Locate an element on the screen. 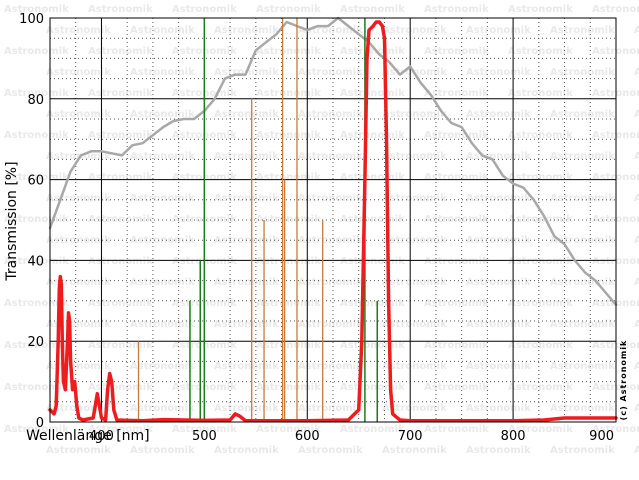 Image resolution: width=639 pixels, height=480 pixels. y-tick-label: 60 is located at coordinates (35, 181).